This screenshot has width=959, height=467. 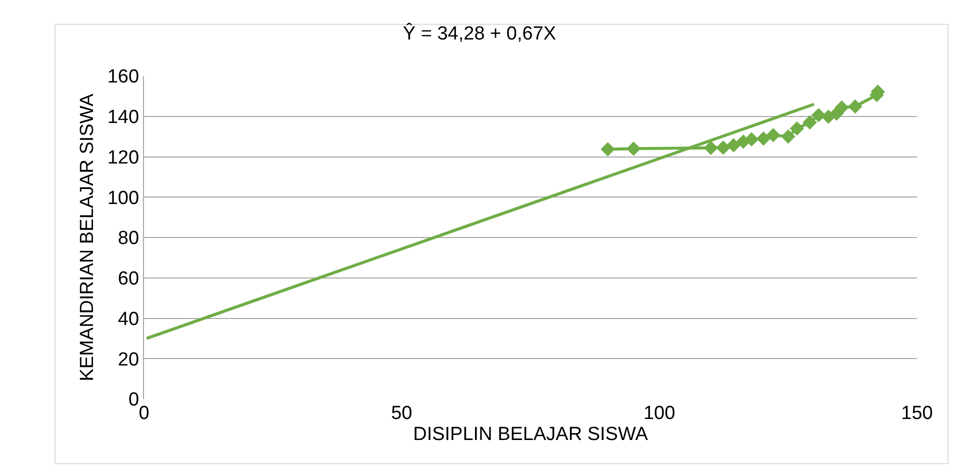 I want to click on y-tick-label: 20, so click(x=129, y=359).